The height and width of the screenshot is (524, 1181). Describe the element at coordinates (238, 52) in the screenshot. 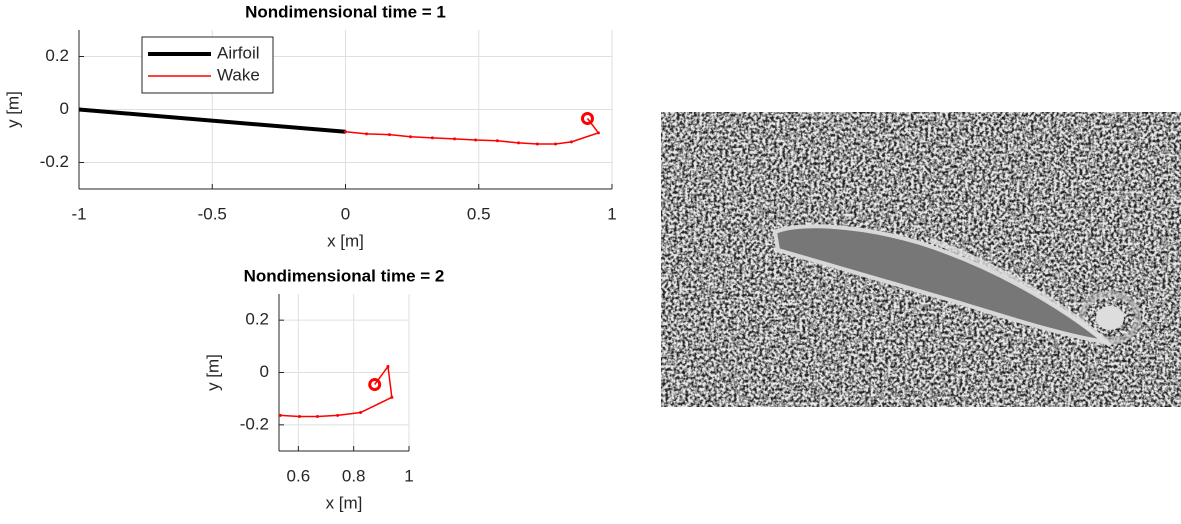

I see `legend-label: Airfoil` at that location.